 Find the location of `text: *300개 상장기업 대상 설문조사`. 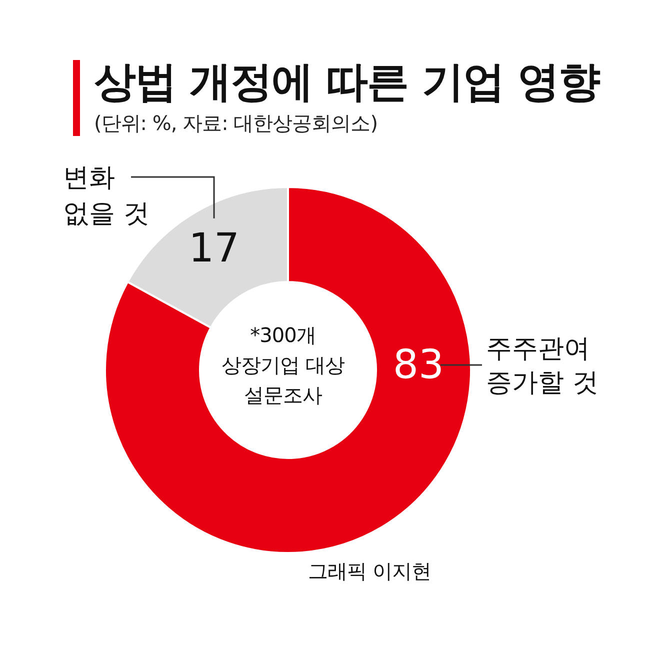

text: *300개 상장기업 대상 설문조사 is located at coordinates (283, 365).